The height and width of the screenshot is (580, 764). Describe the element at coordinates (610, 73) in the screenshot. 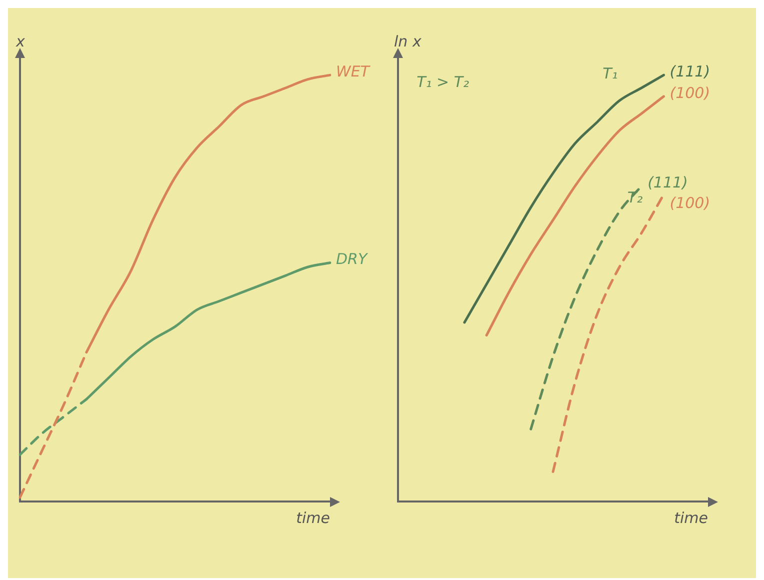

I see `annotation: T₁` at that location.